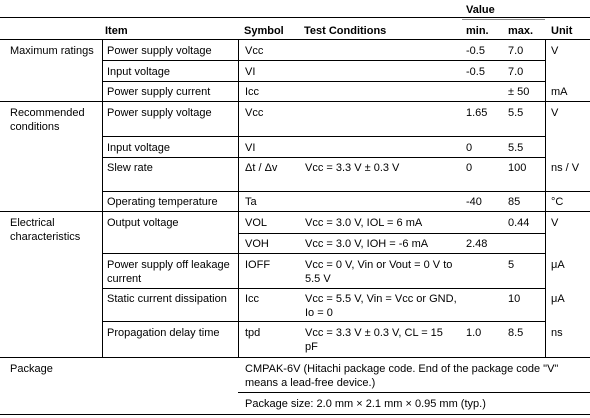  I want to click on header-min: min., so click(477, 31).